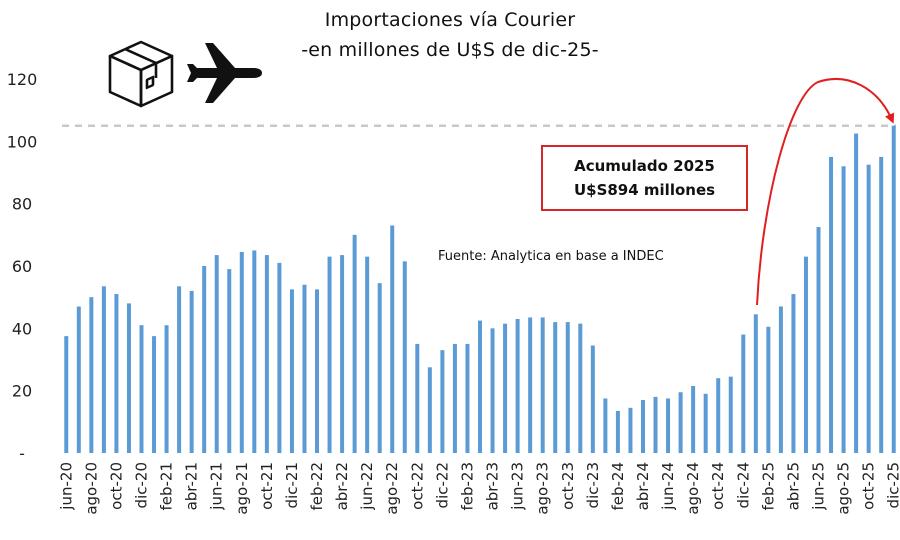  I want to click on x-tick-label: dic-24, so click(743, 485).